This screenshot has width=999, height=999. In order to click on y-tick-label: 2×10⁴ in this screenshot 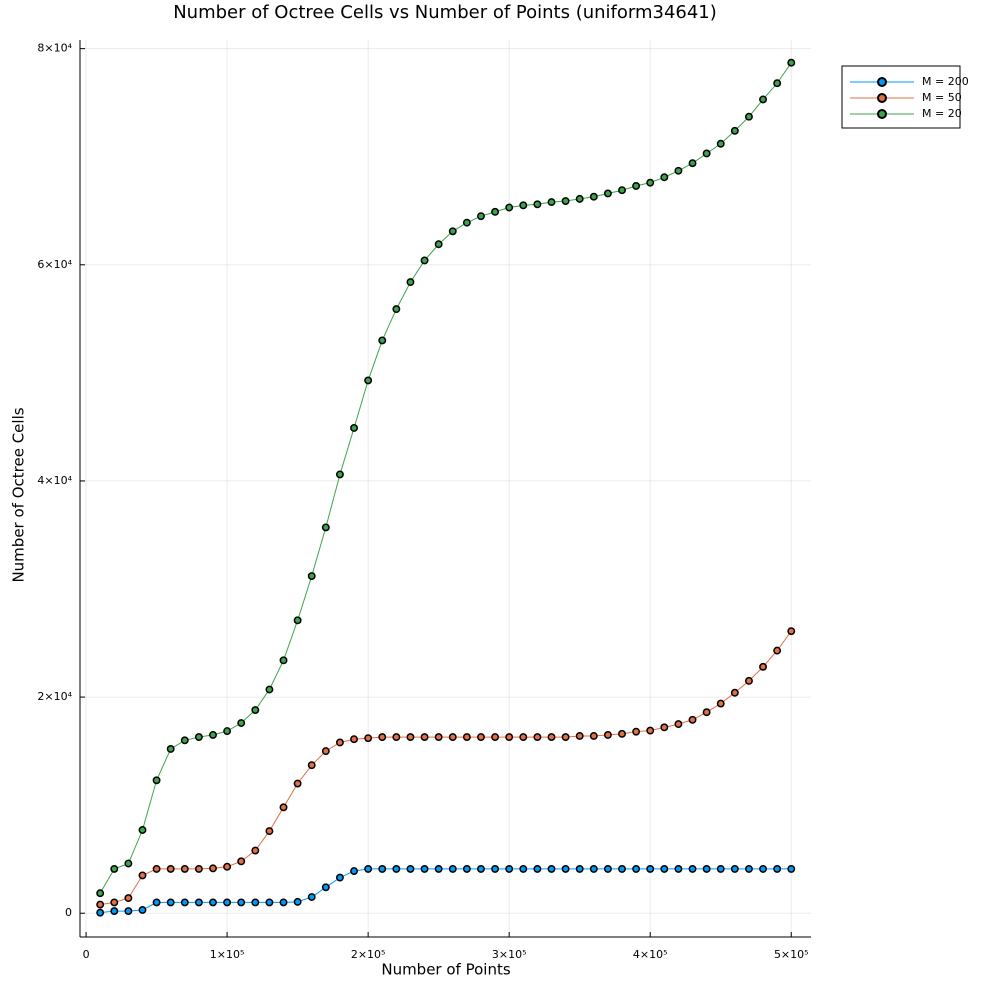, I will do `click(54, 696)`.